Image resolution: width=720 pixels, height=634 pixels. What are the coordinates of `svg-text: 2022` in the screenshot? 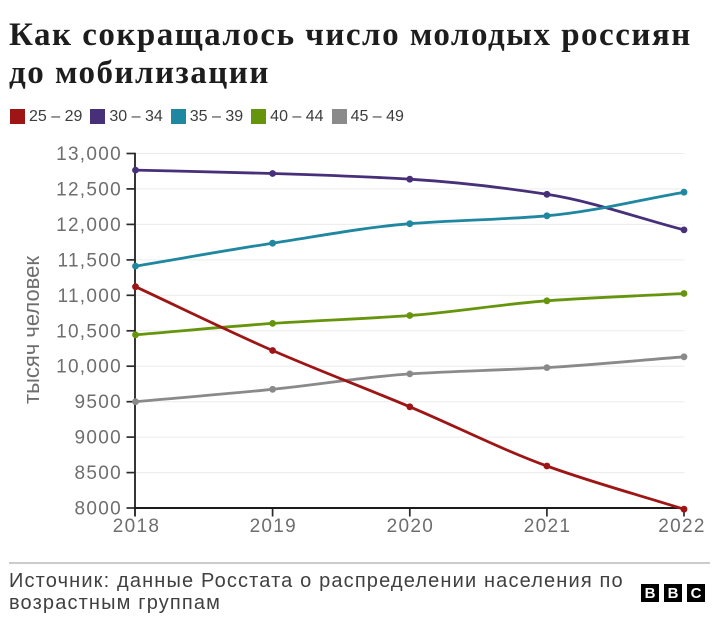 It's located at (681, 526).